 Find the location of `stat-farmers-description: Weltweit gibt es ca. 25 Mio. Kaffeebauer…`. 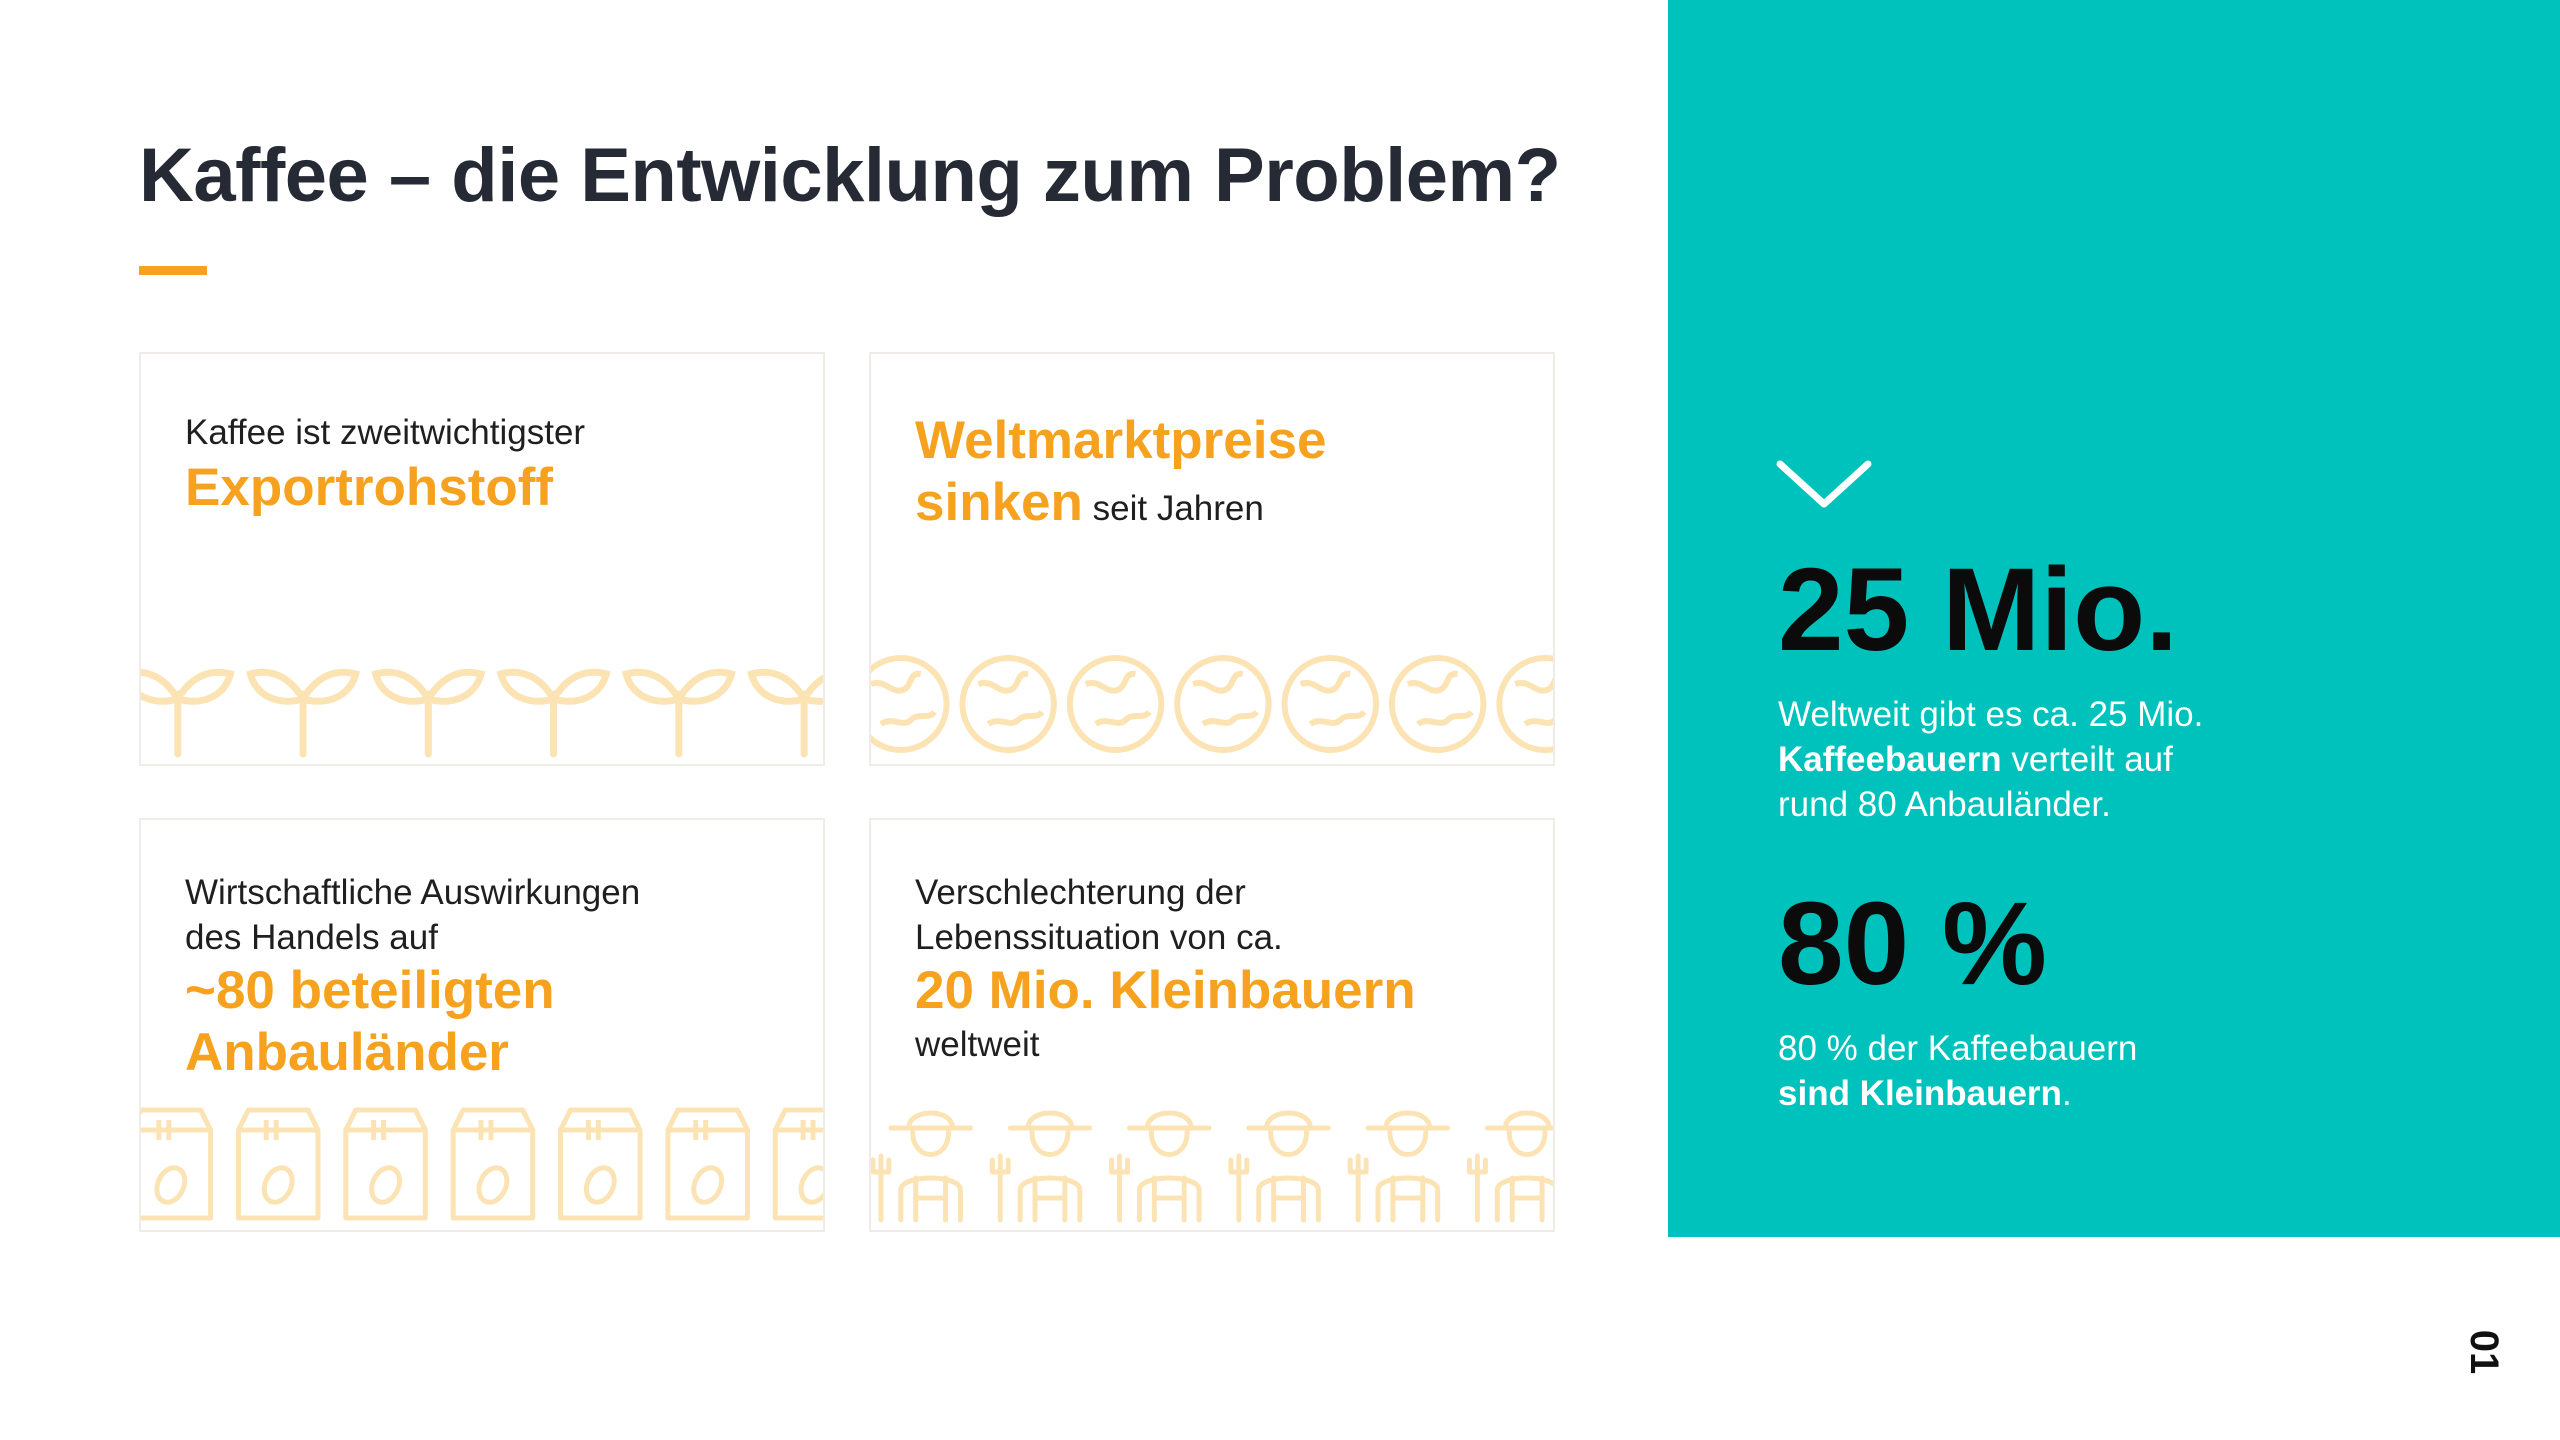

stat-farmers-description: Weltweit gibt es ca. 25 Mio. Kaffeebauer… is located at coordinates (2038, 759).